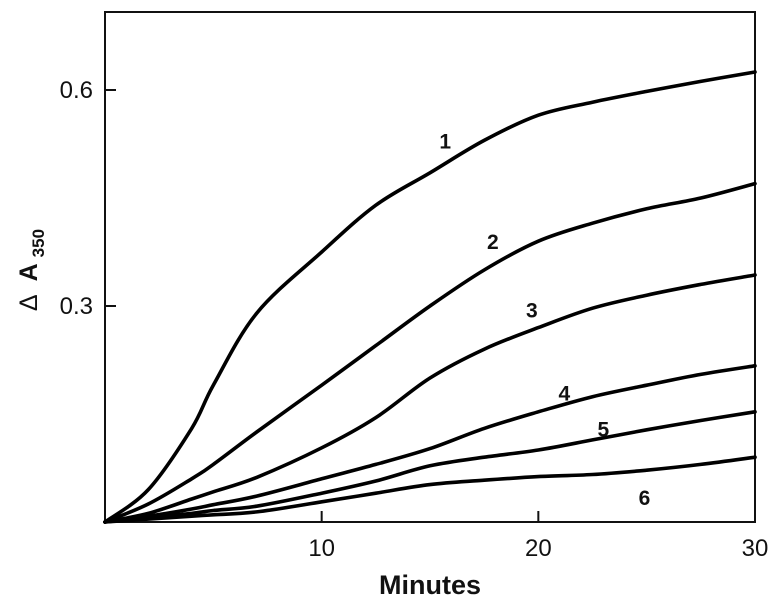  Describe the element at coordinates (493, 242) in the screenshot. I see `curve-label-2: 2` at that location.